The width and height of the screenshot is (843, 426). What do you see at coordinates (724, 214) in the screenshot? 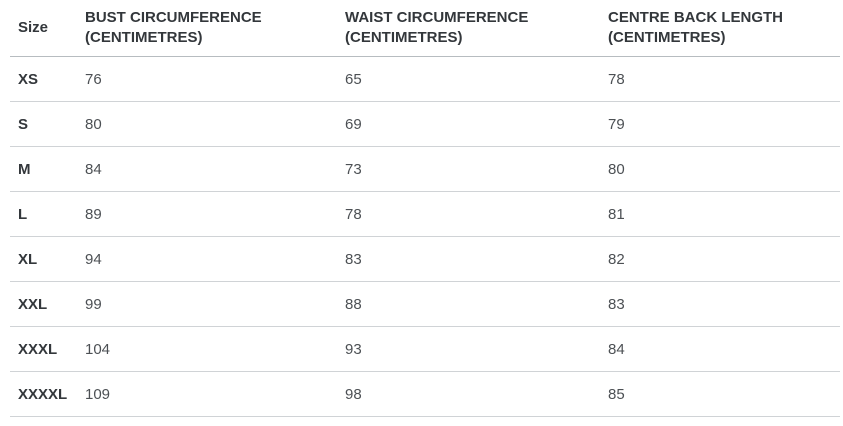
I see `back-value-cell: 81` at bounding box center [724, 214].